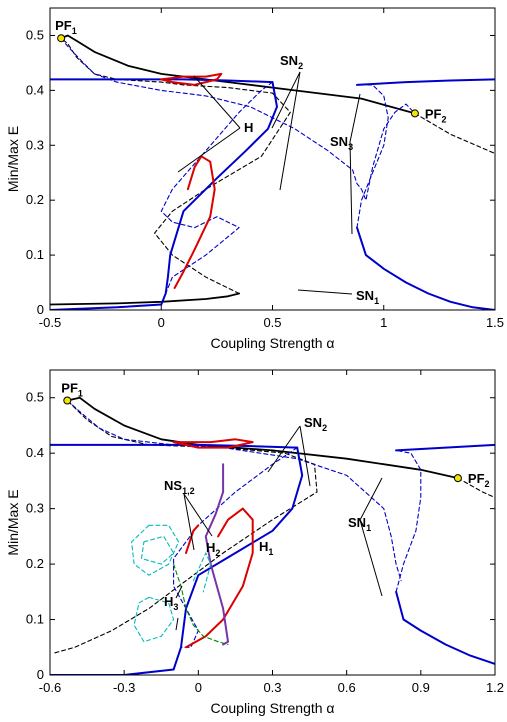 The height and width of the screenshot is (722, 507). I want to click on x-tick-label: 1, so click(383, 322).